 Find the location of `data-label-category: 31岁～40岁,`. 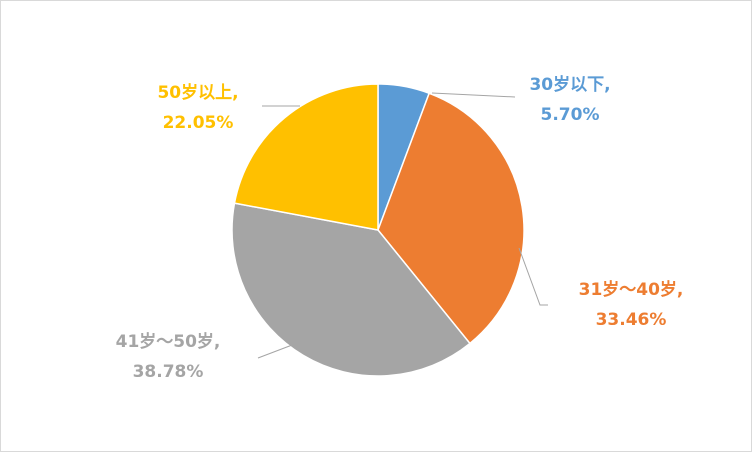

data-label-category: 31岁～40岁, is located at coordinates (631, 289).